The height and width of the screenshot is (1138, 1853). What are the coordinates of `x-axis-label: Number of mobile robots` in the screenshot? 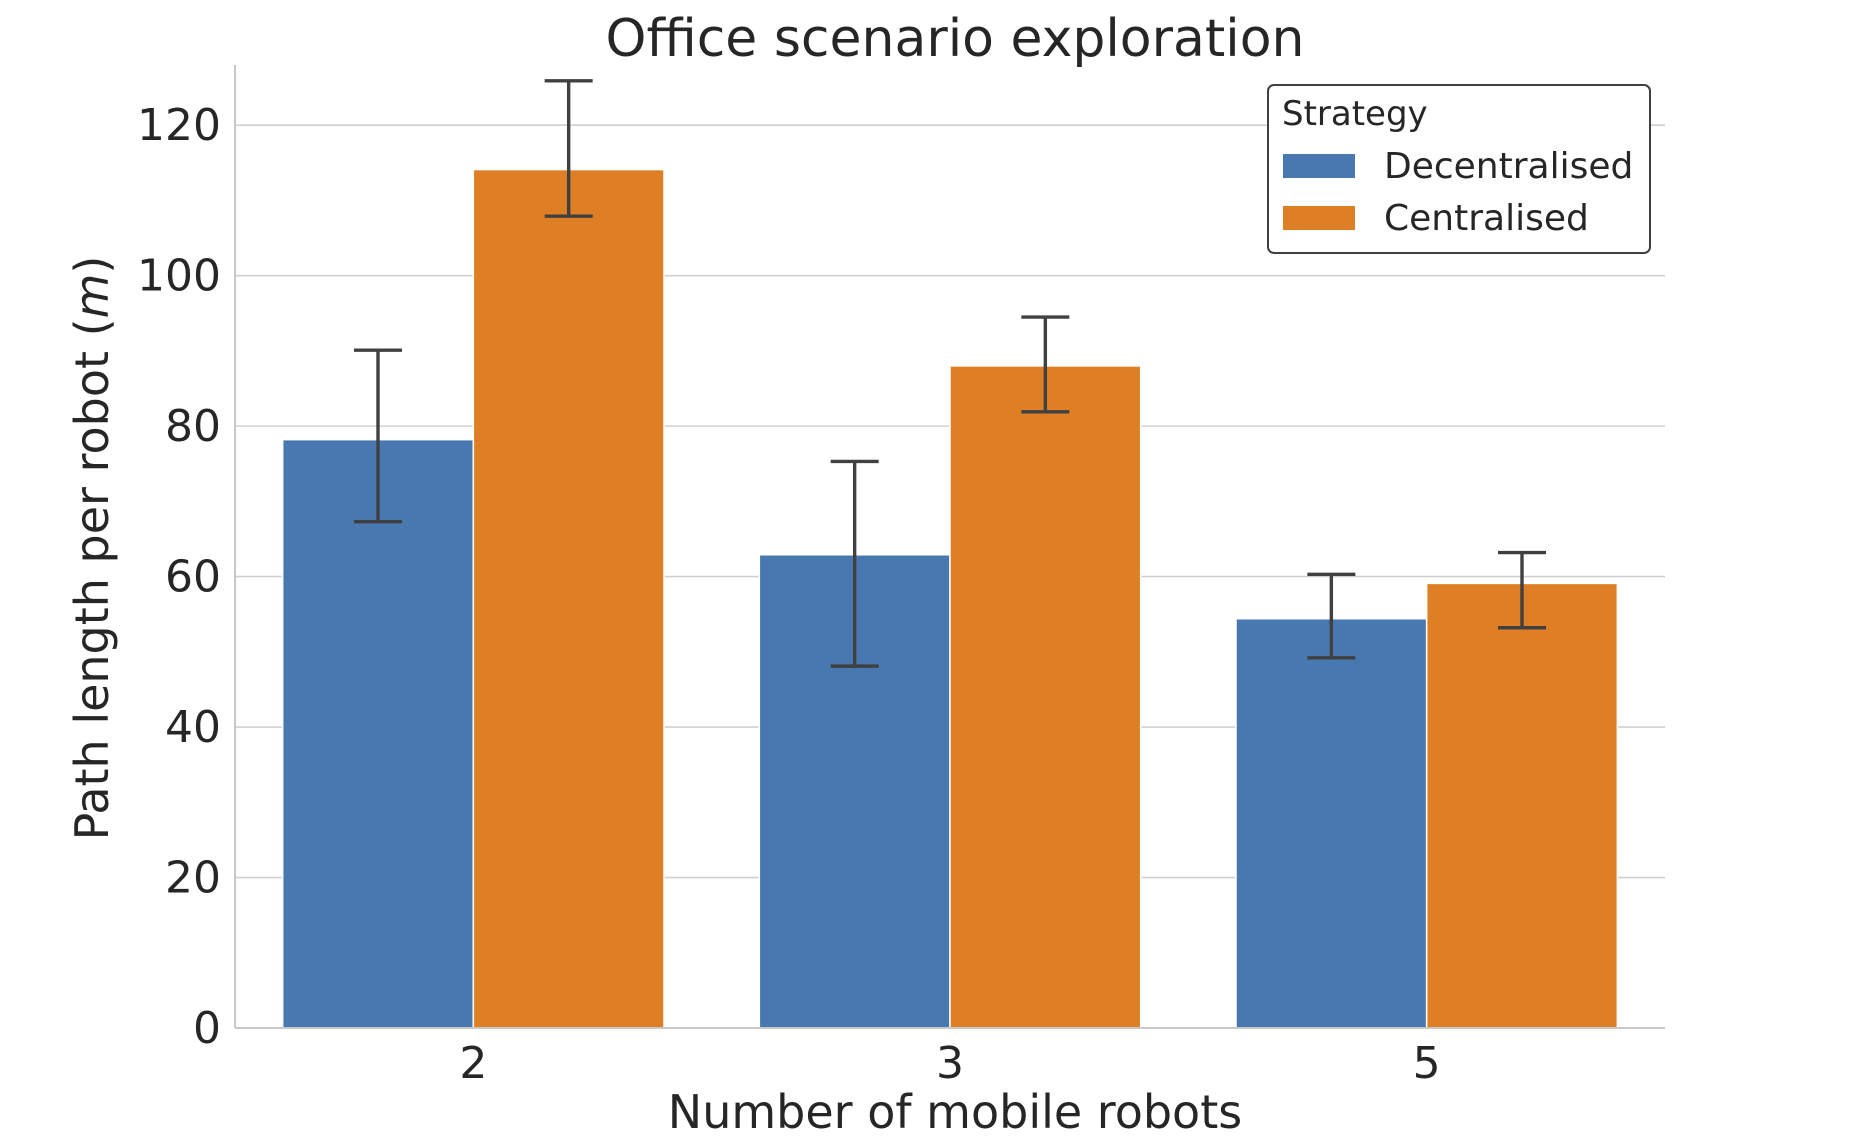 It's located at (955, 1111).